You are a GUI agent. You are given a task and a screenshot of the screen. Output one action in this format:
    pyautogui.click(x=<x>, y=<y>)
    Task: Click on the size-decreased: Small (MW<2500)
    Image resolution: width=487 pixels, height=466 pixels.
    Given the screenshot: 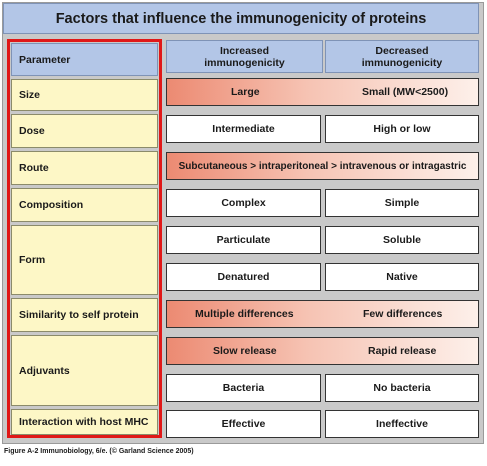 What is the action you would take?
    pyautogui.click(x=405, y=92)
    